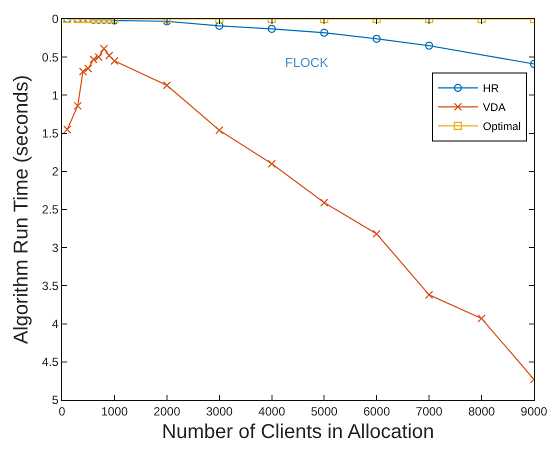  Describe the element at coordinates (376, 411) in the screenshot. I see `x-tick-label: 6000` at that location.